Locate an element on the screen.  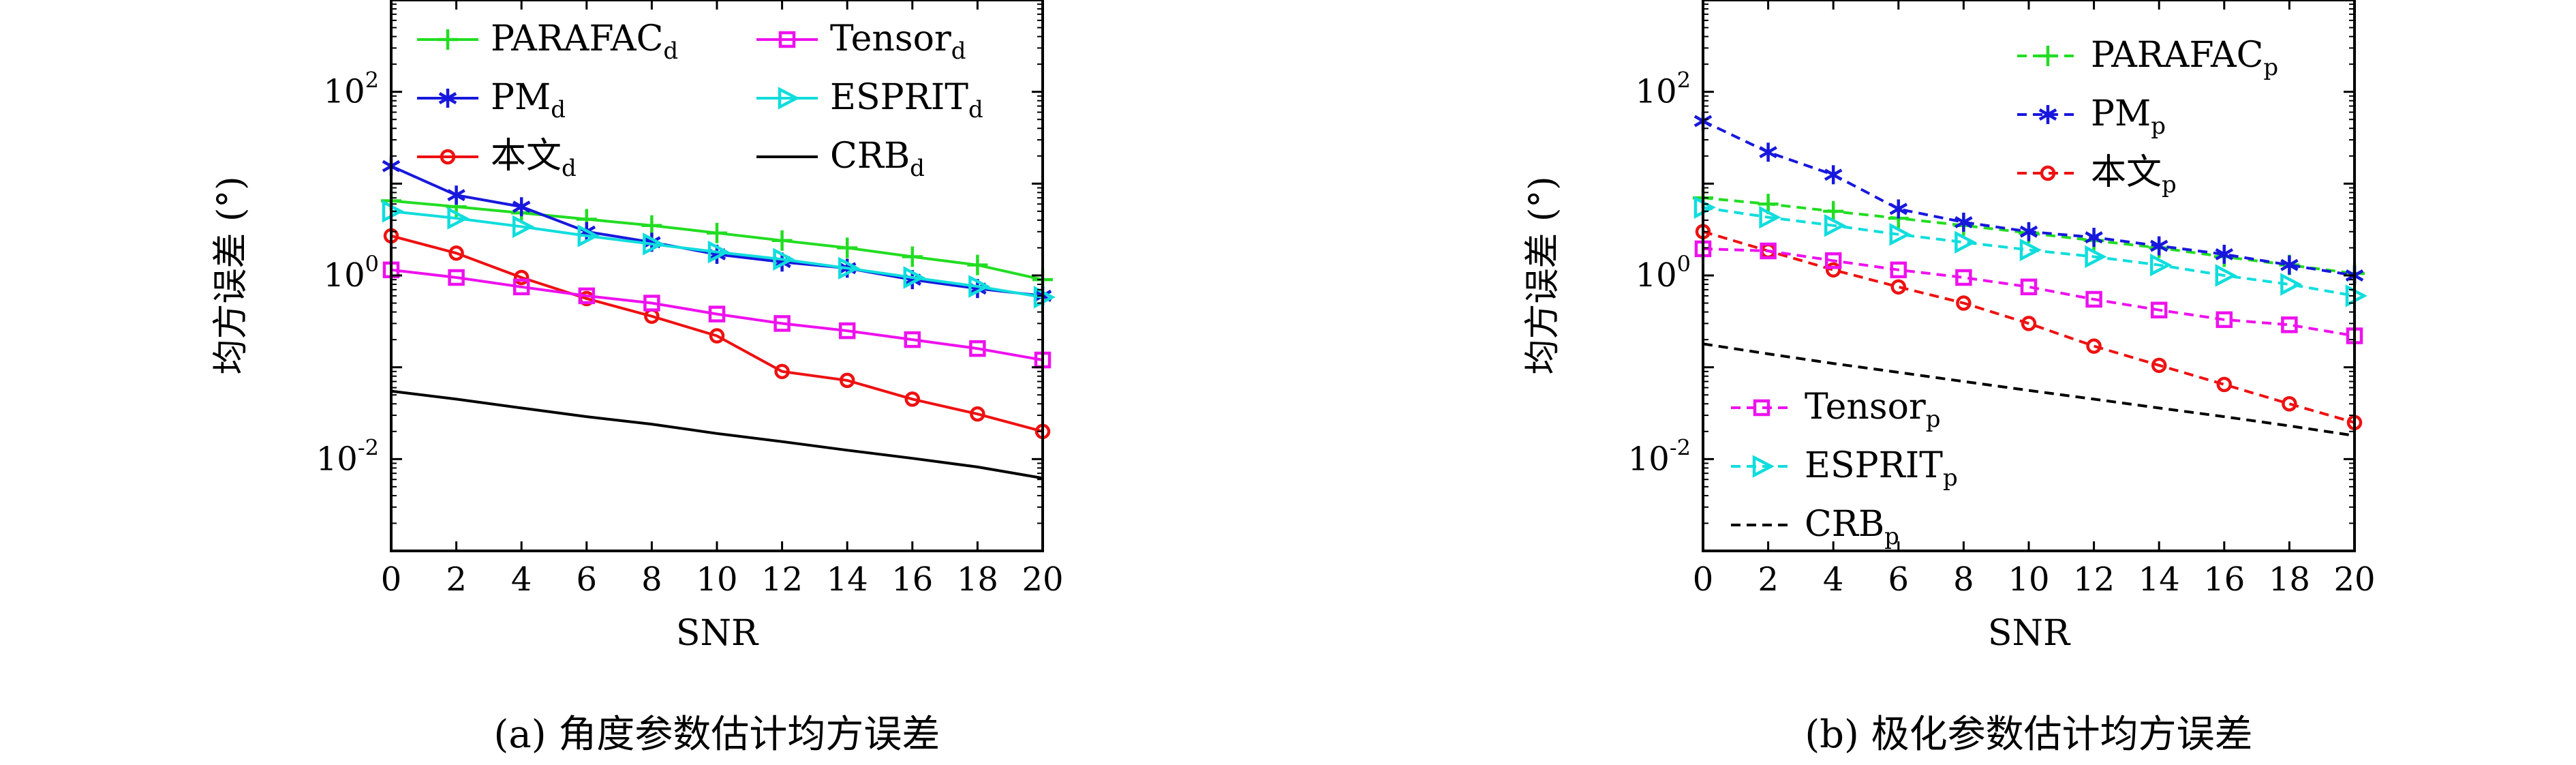
legend-entry-PARAFAC-p: PARAFACp is located at coordinates (2147, 58).